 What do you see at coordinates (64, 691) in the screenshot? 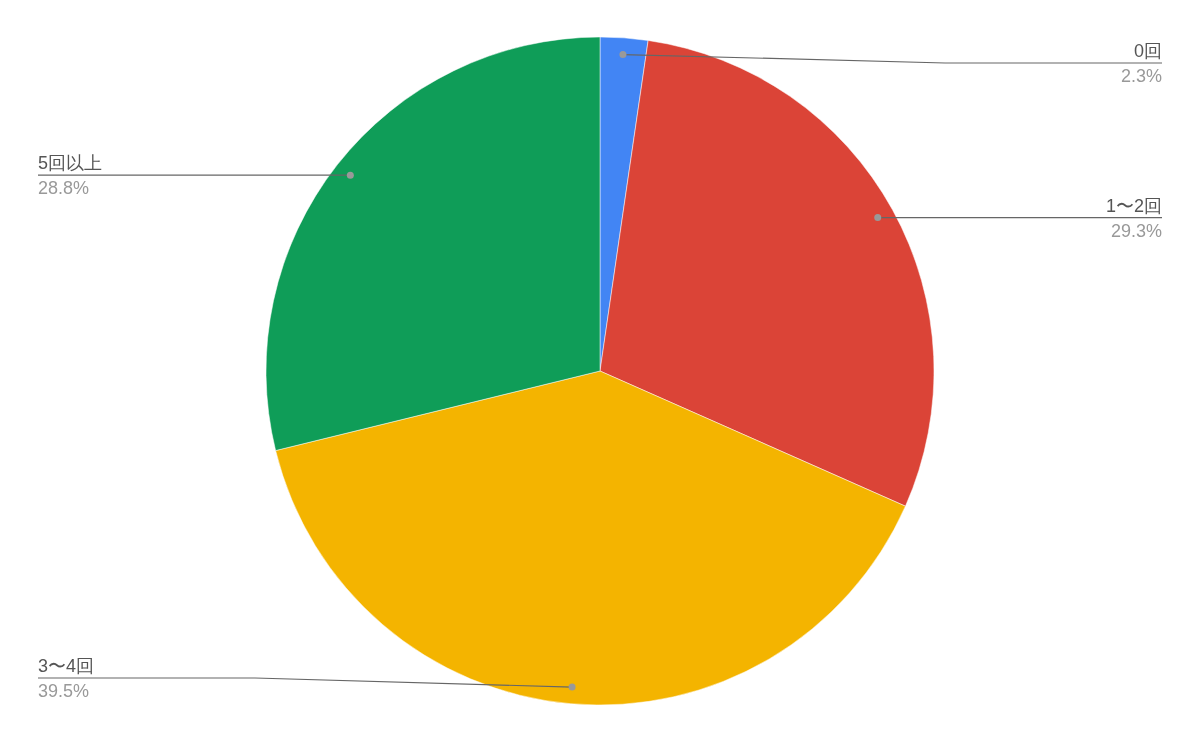
I see `data-label: 39.5%` at bounding box center [64, 691].